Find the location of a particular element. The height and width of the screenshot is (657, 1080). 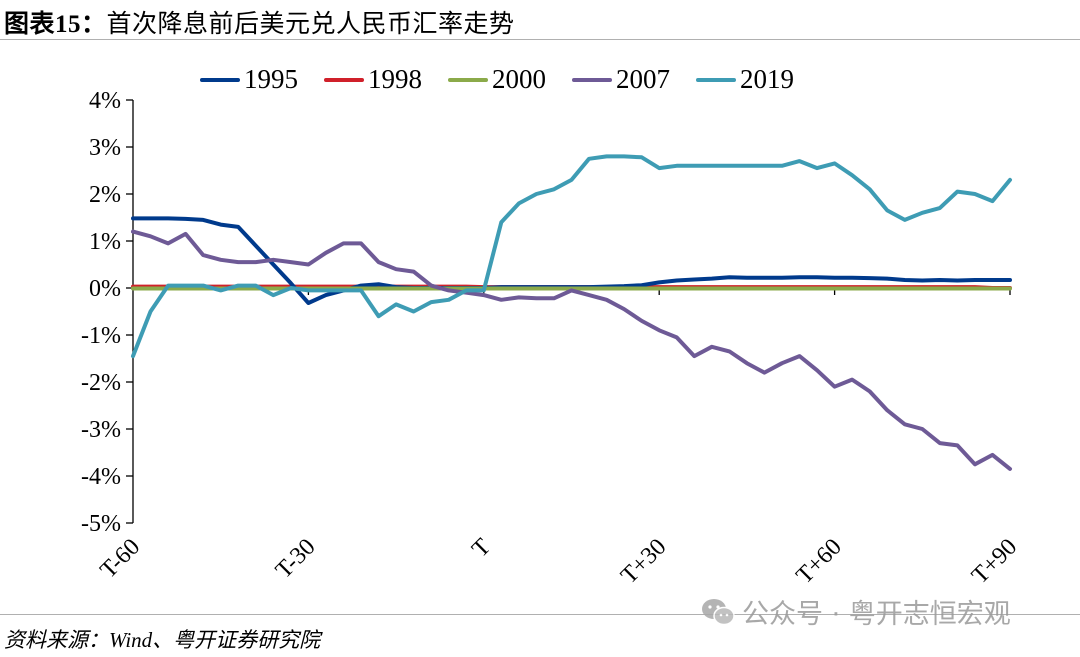

y-tick-label: -5% is located at coordinates (101, 524).